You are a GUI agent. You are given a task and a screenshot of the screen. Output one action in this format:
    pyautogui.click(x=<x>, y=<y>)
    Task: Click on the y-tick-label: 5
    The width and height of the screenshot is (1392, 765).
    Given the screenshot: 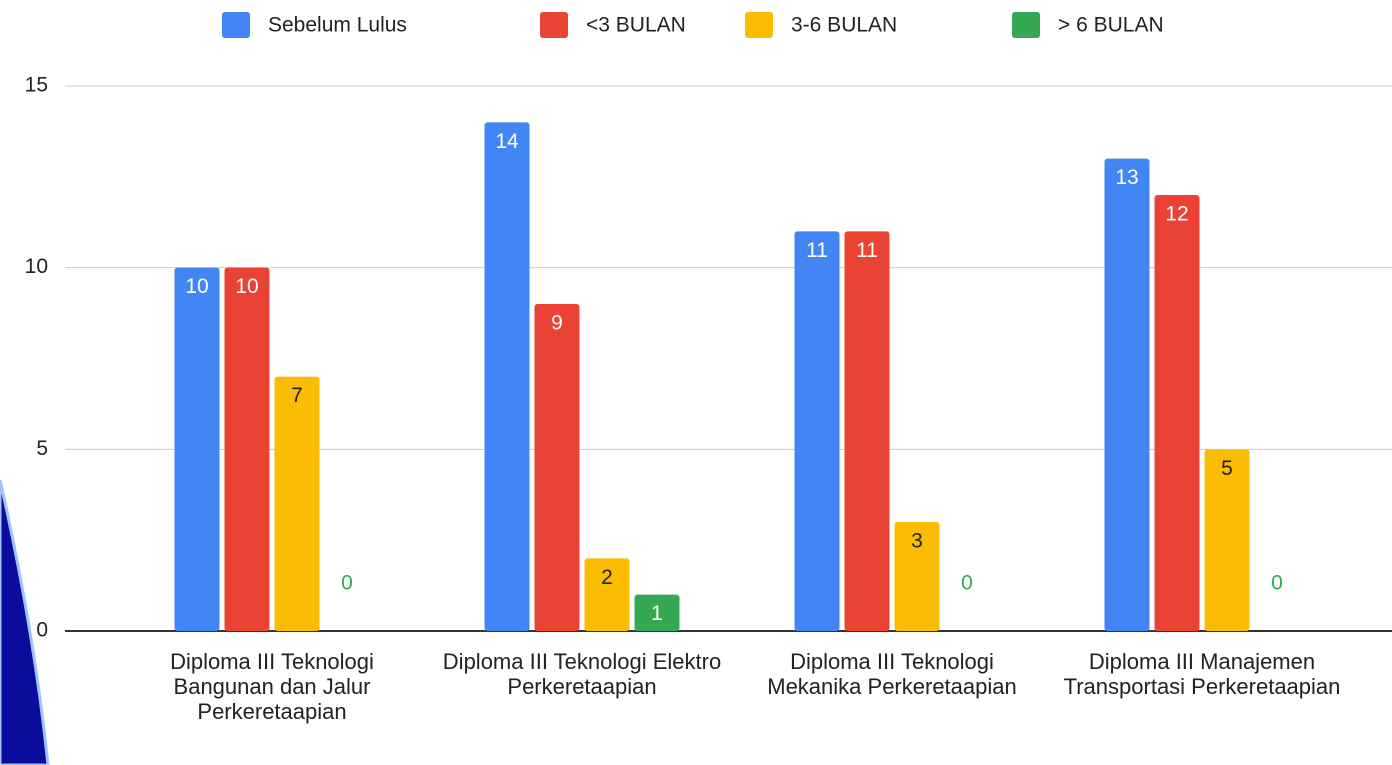 What is the action you would take?
    pyautogui.click(x=42, y=448)
    